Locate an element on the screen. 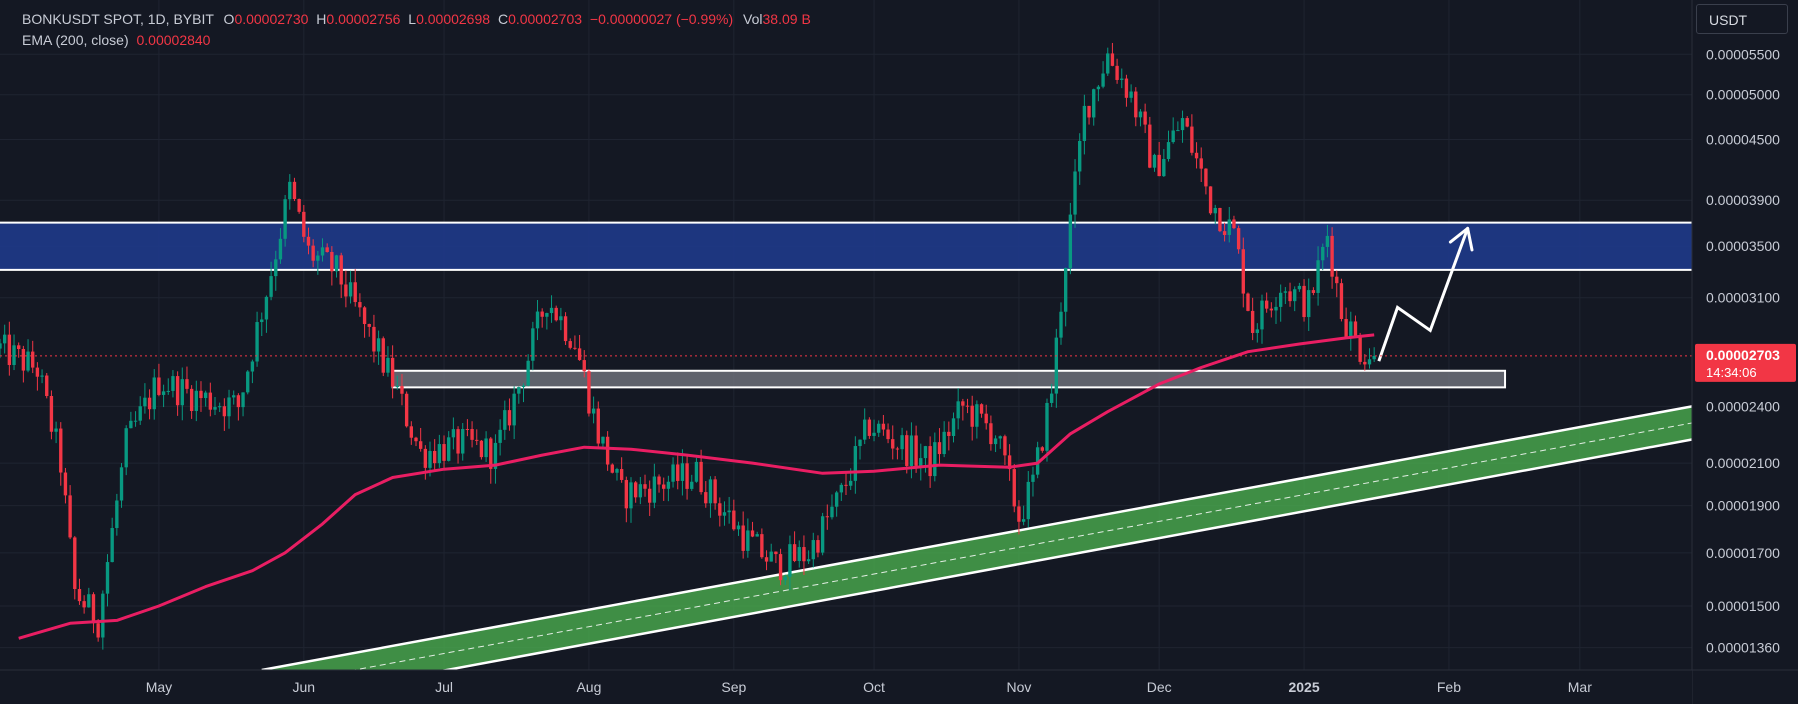 The width and height of the screenshot is (1798, 704). symbol-title: BONKUSDT SPOT, 1D, BYBIT is located at coordinates (118, 19).